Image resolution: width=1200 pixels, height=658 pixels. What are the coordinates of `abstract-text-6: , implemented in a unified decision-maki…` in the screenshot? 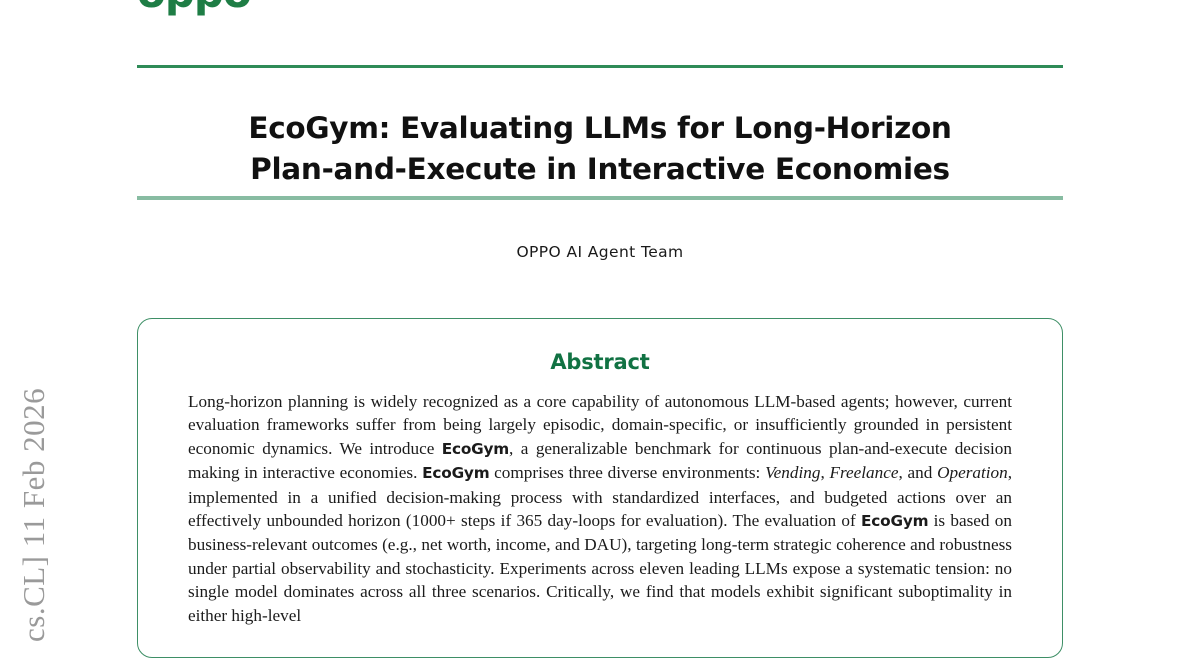 It's located at (600, 497).